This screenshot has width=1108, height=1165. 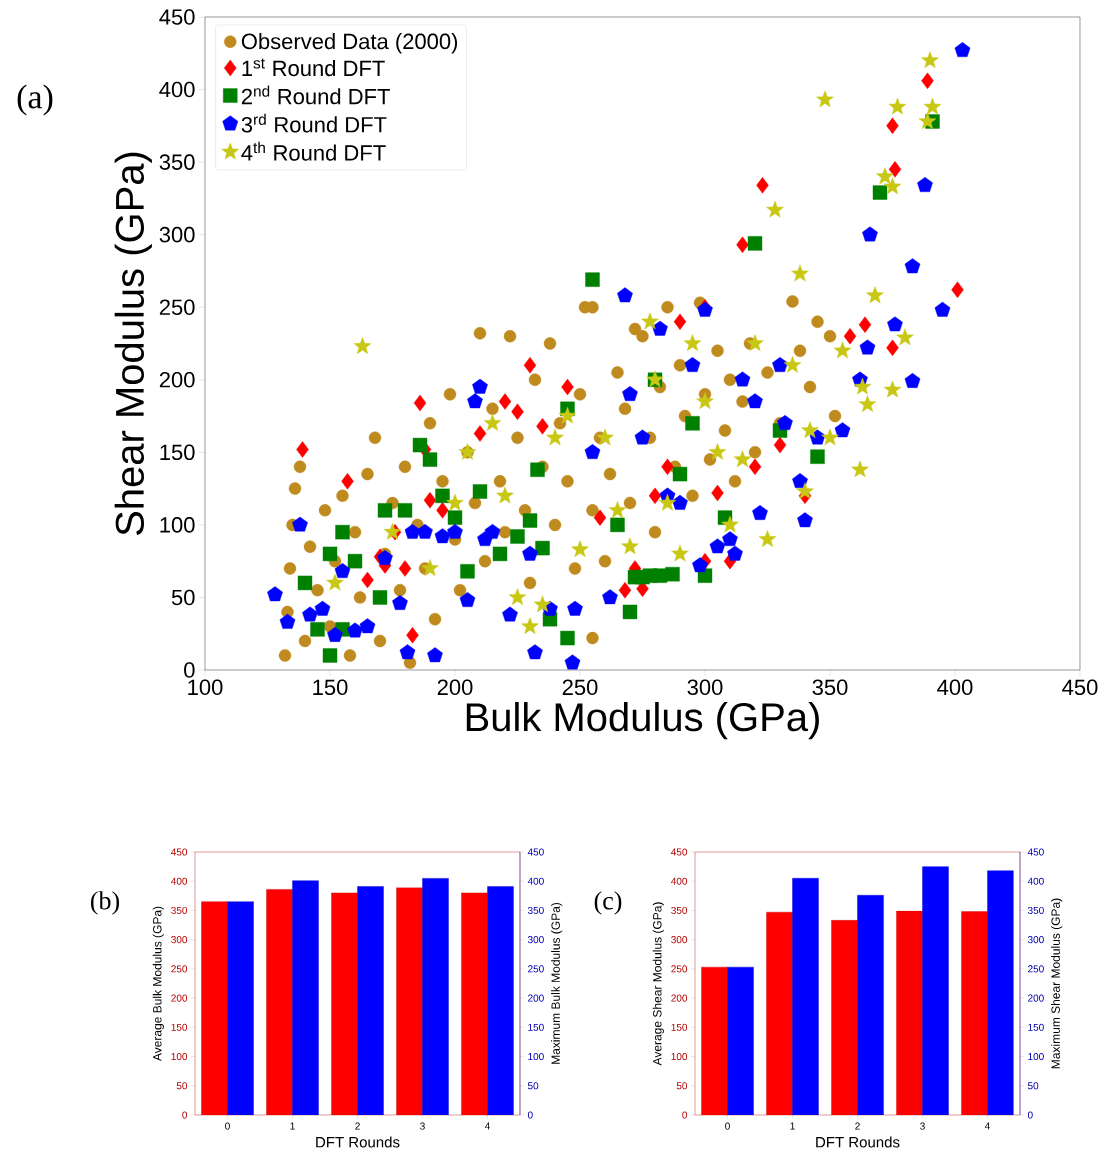 I want to click on y2-axis-title: Maximum Bulk Modulus (GPa), so click(x=557, y=983).